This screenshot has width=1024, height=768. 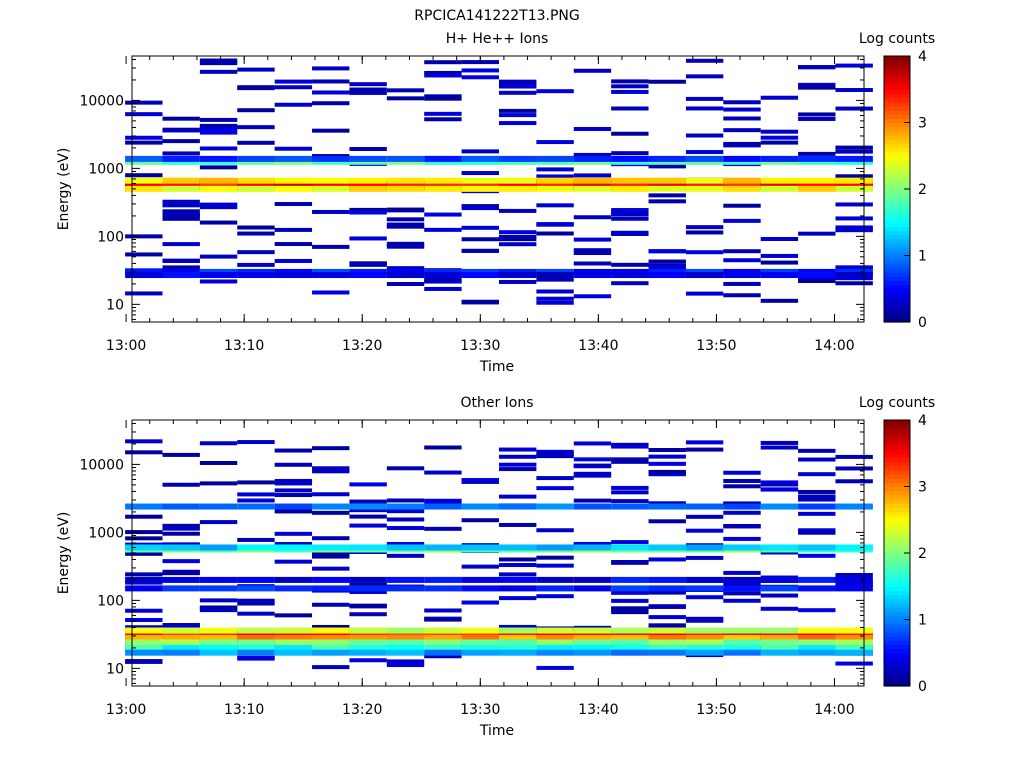 What do you see at coordinates (496, 367) in the screenshot?
I see `x-axis-label: Time` at bounding box center [496, 367].